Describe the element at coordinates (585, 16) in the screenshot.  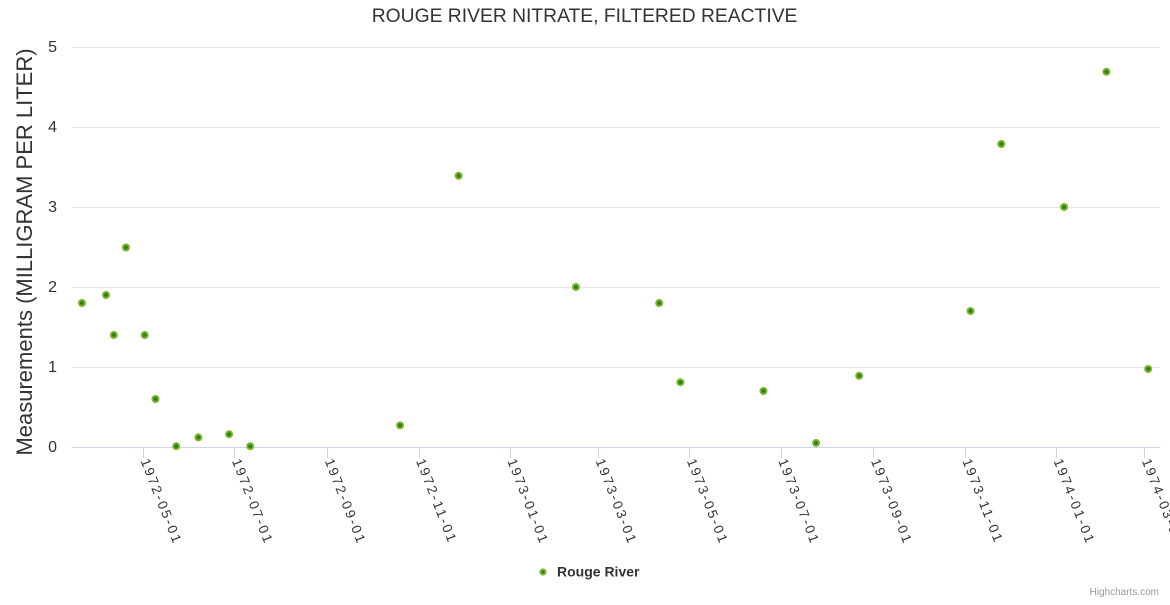
I see `svg-text:ROUGE RIVER NITRATE, FILTERED: ROUGE RIVER NITRATE, FILTERED REACTIVE` at that location.